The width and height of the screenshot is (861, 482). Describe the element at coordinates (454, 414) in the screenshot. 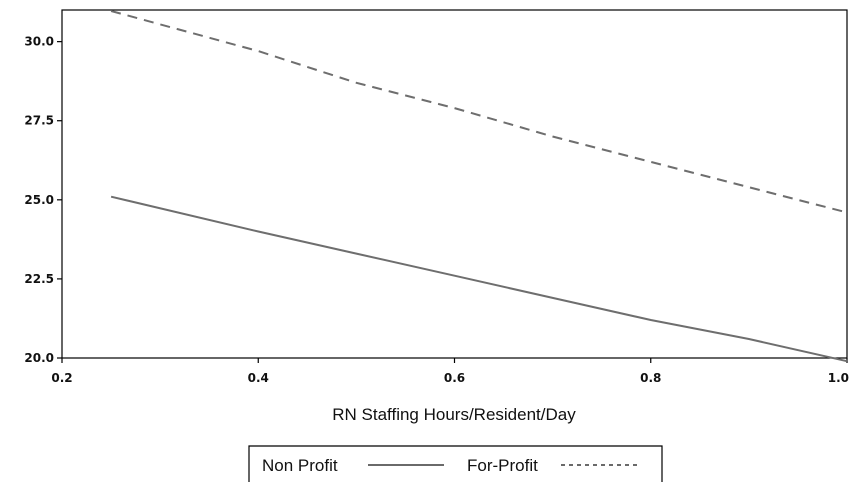

I see `x-axis-title: RN Staffing Hours/Resident/Day` at that location.